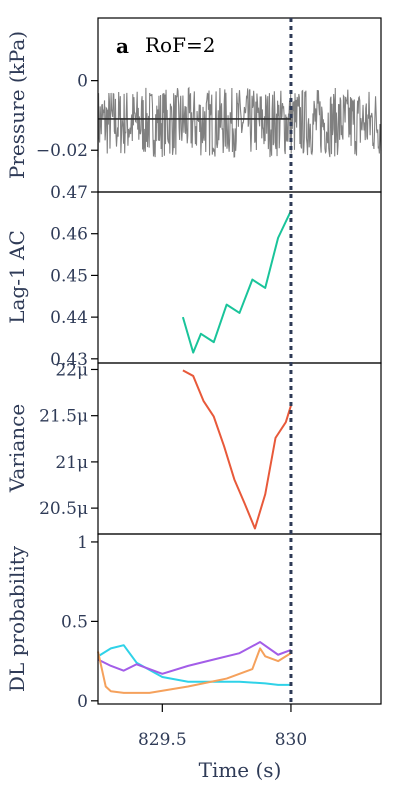  What do you see at coordinates (82, 543) in the screenshot?
I see `y-tick-label: 1` at bounding box center [82, 543].